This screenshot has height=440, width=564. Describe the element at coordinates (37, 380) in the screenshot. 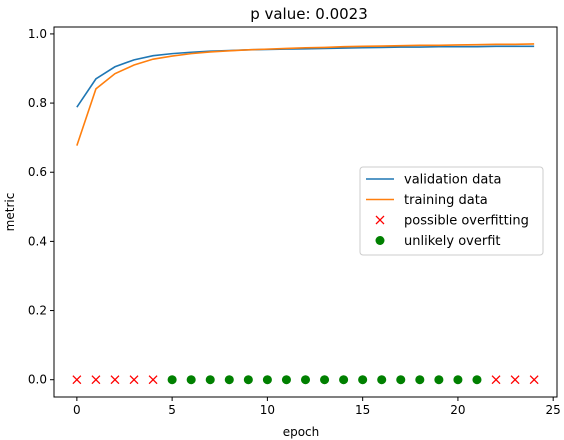

I see `y-tick-label: 0.0` at that location.